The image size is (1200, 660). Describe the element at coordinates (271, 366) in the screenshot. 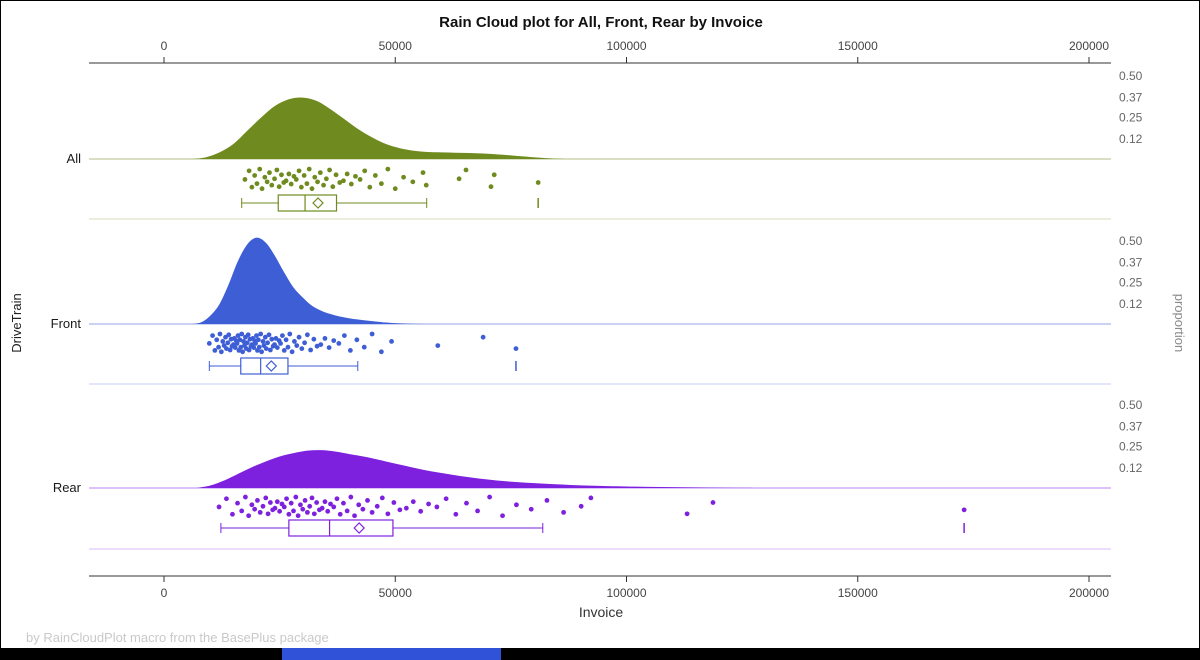

I see `mean-diamond-front` at that location.